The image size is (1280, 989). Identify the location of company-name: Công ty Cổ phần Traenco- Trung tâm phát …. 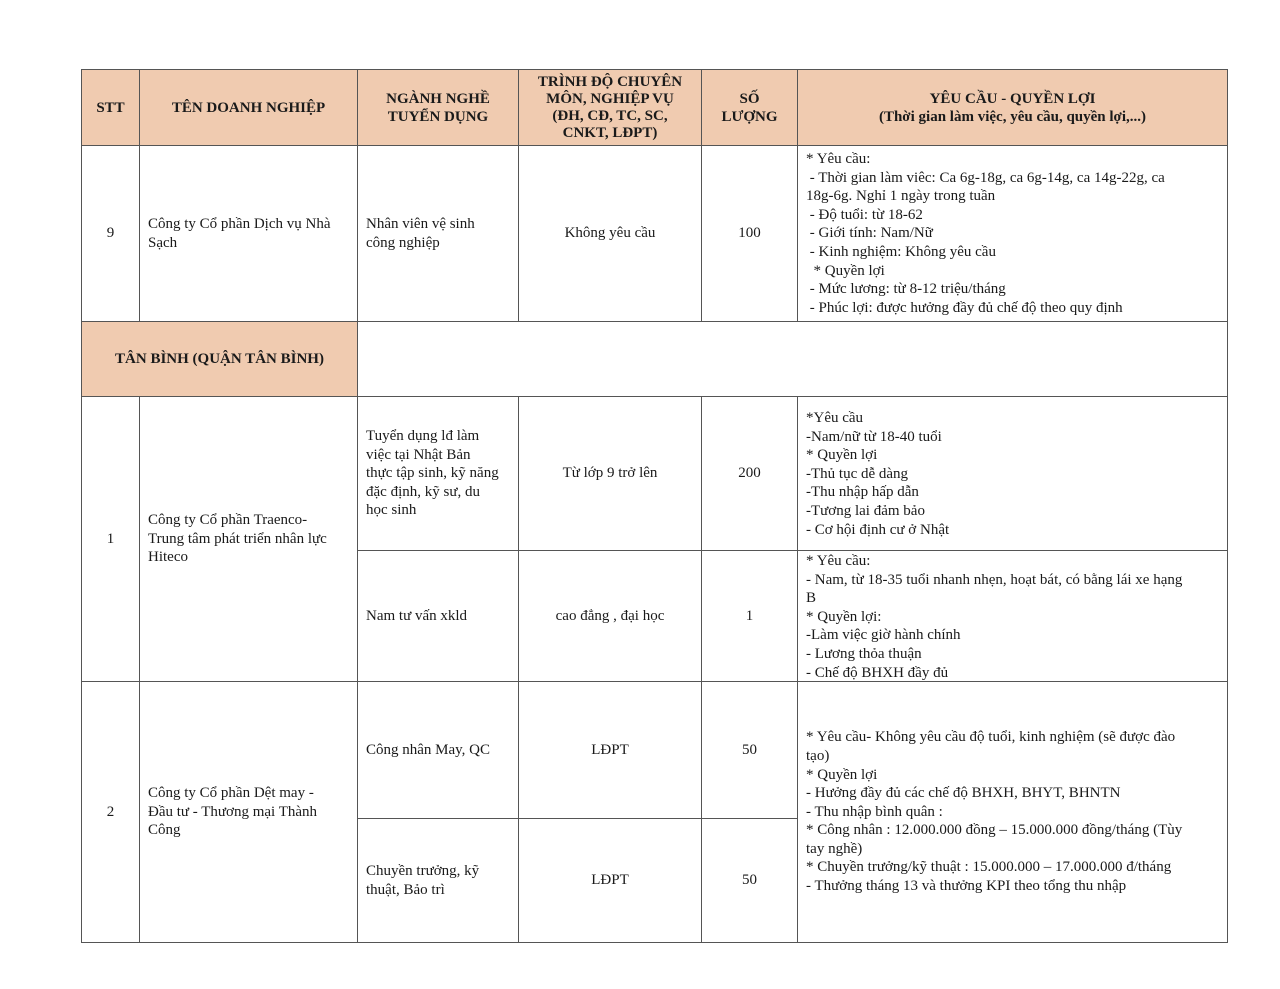
(248, 539).